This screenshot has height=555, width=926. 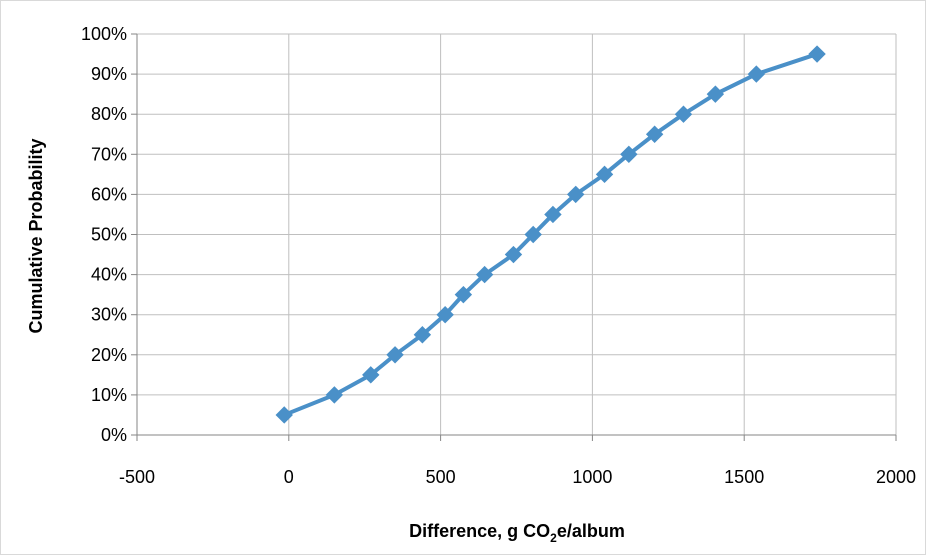 I want to click on x-tick-label: 1500, so click(x=744, y=477).